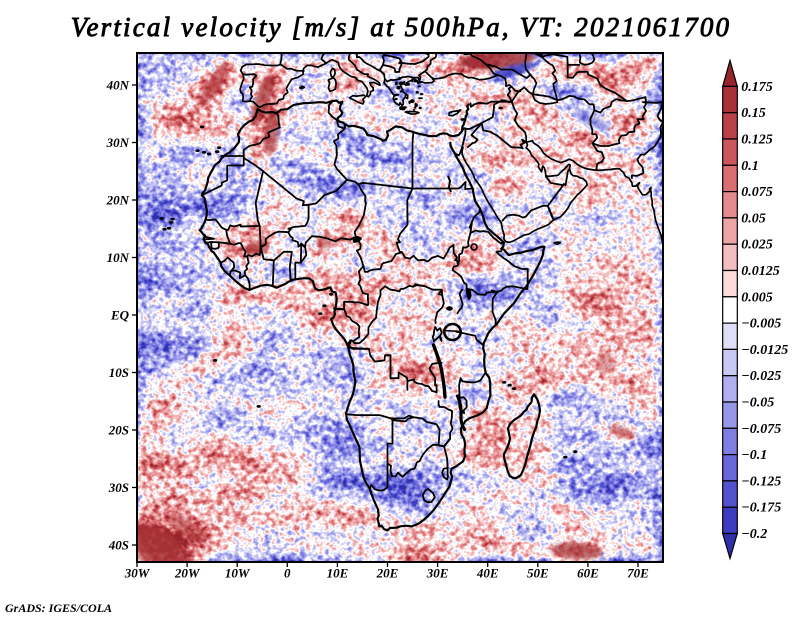  What do you see at coordinates (757, 403) in the screenshot?
I see `svg-text: −0.05` at bounding box center [757, 403].